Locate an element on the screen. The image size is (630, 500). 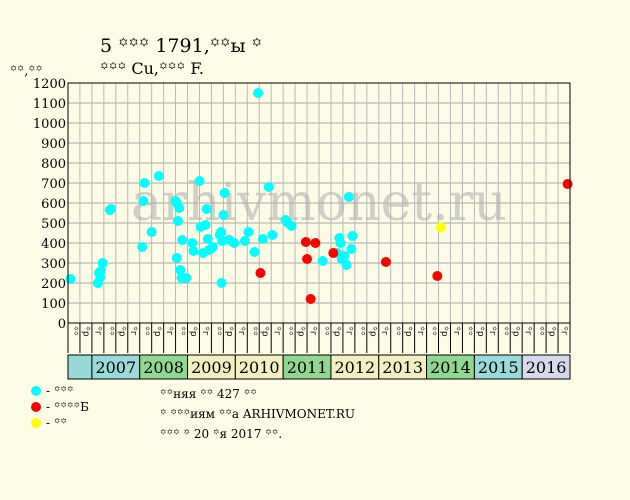
year-label-10: 2016 is located at coordinates (546, 367).